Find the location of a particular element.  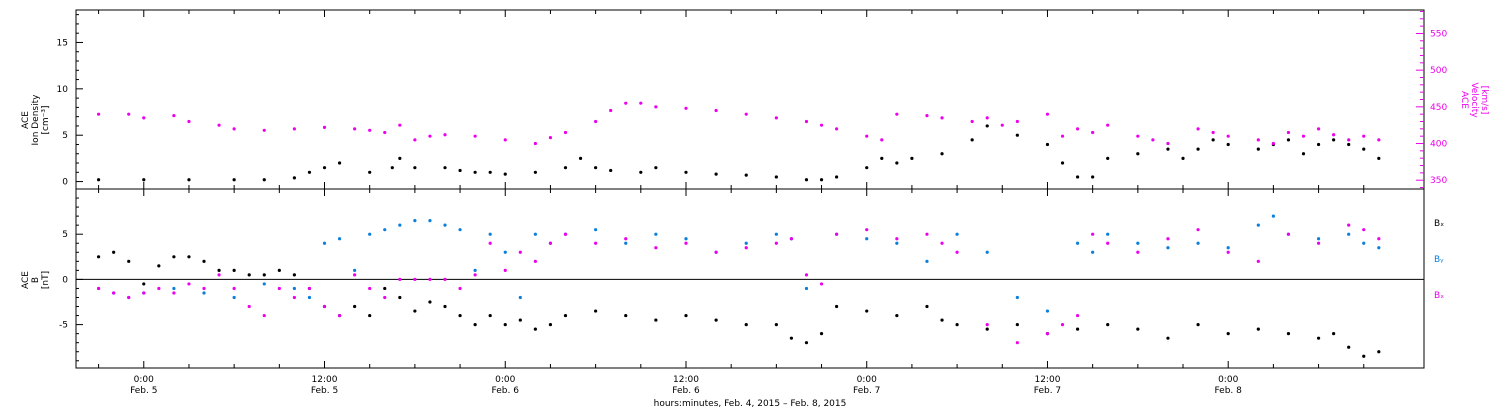

velocity-tick-label: 400 is located at coordinates (1438, 145).